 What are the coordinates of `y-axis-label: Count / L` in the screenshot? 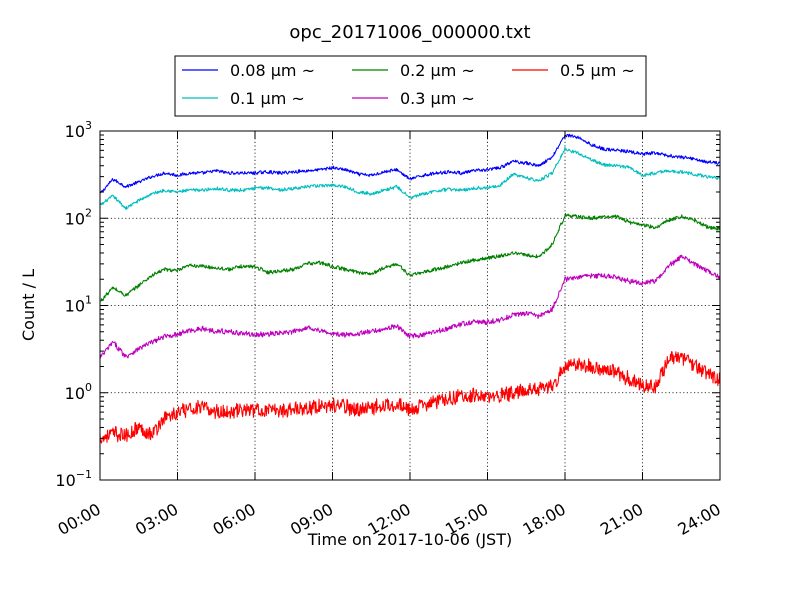 It's located at (28, 305).